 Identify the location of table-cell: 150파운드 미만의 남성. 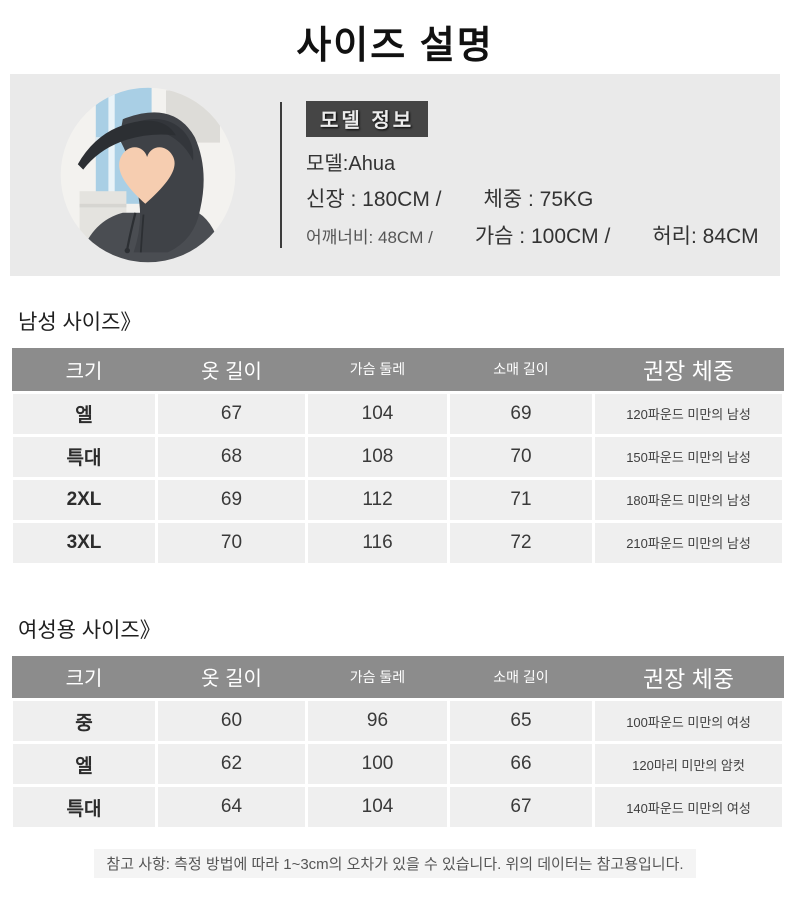
(688, 456).